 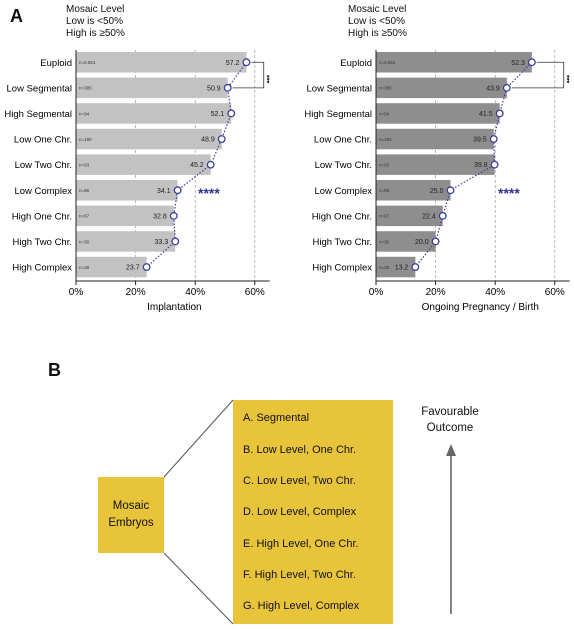 What do you see at coordinates (255, 292) in the screenshot?
I see `x-tick-label: 60%` at bounding box center [255, 292].